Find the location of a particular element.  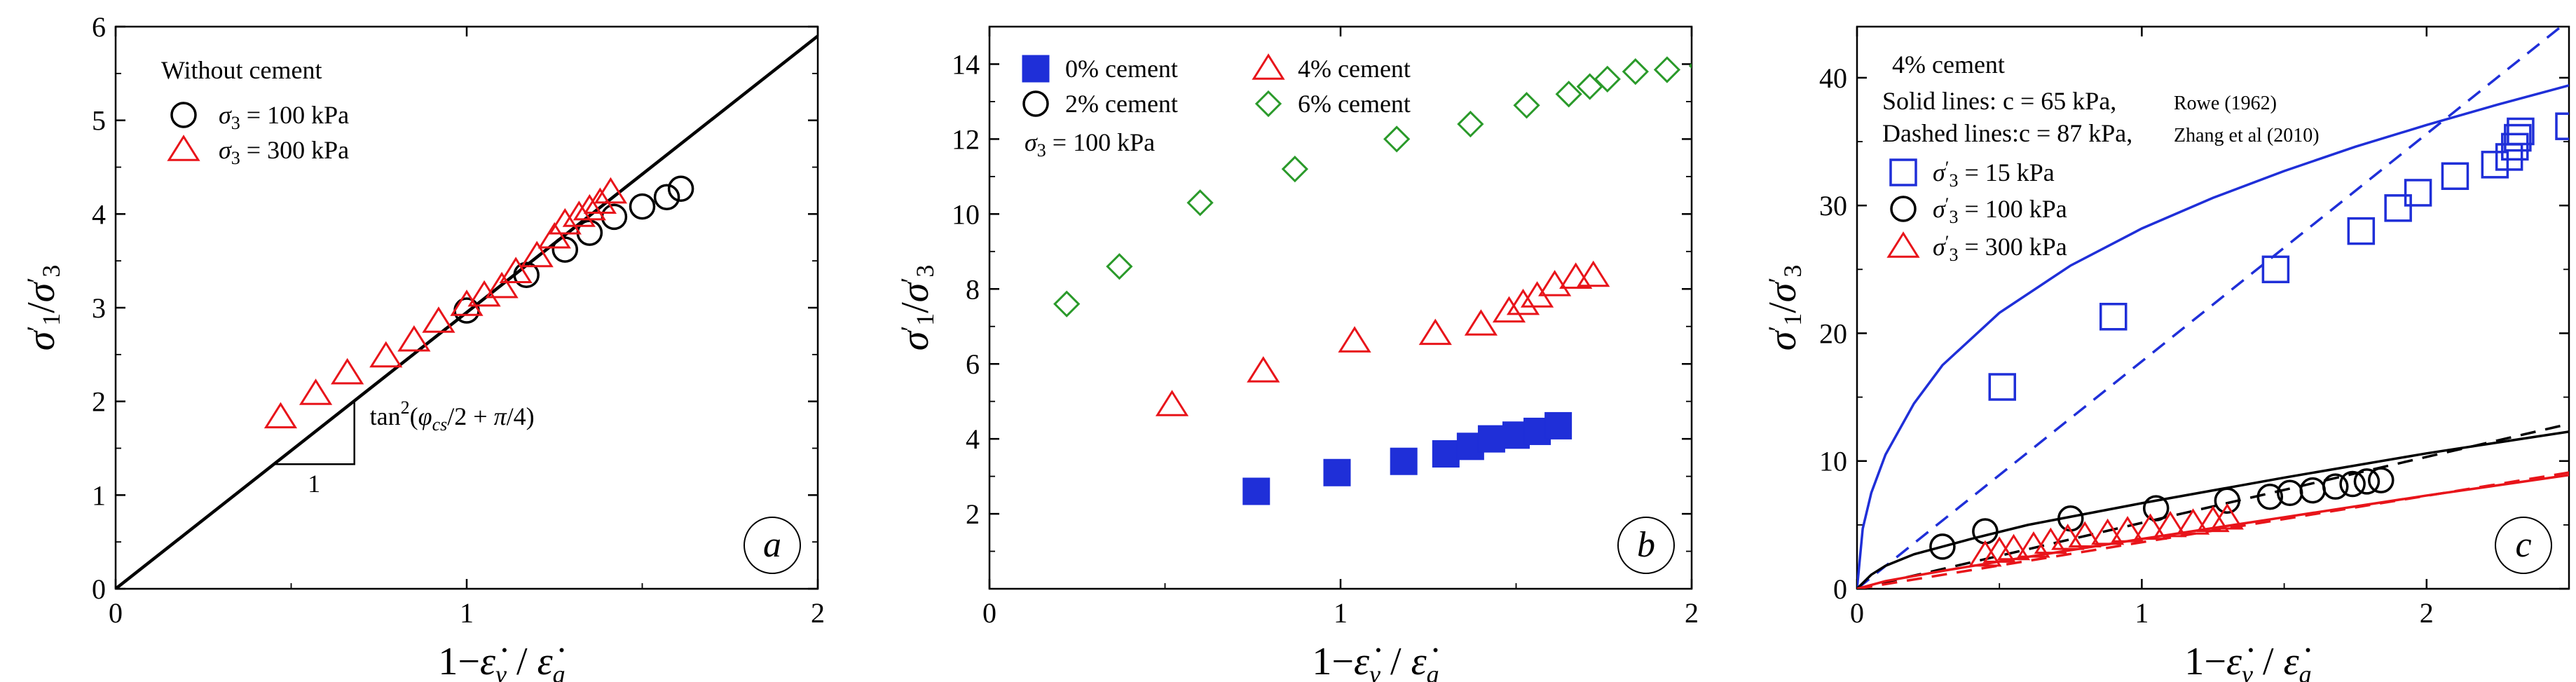

y-tick-label: 2 is located at coordinates (973, 514).